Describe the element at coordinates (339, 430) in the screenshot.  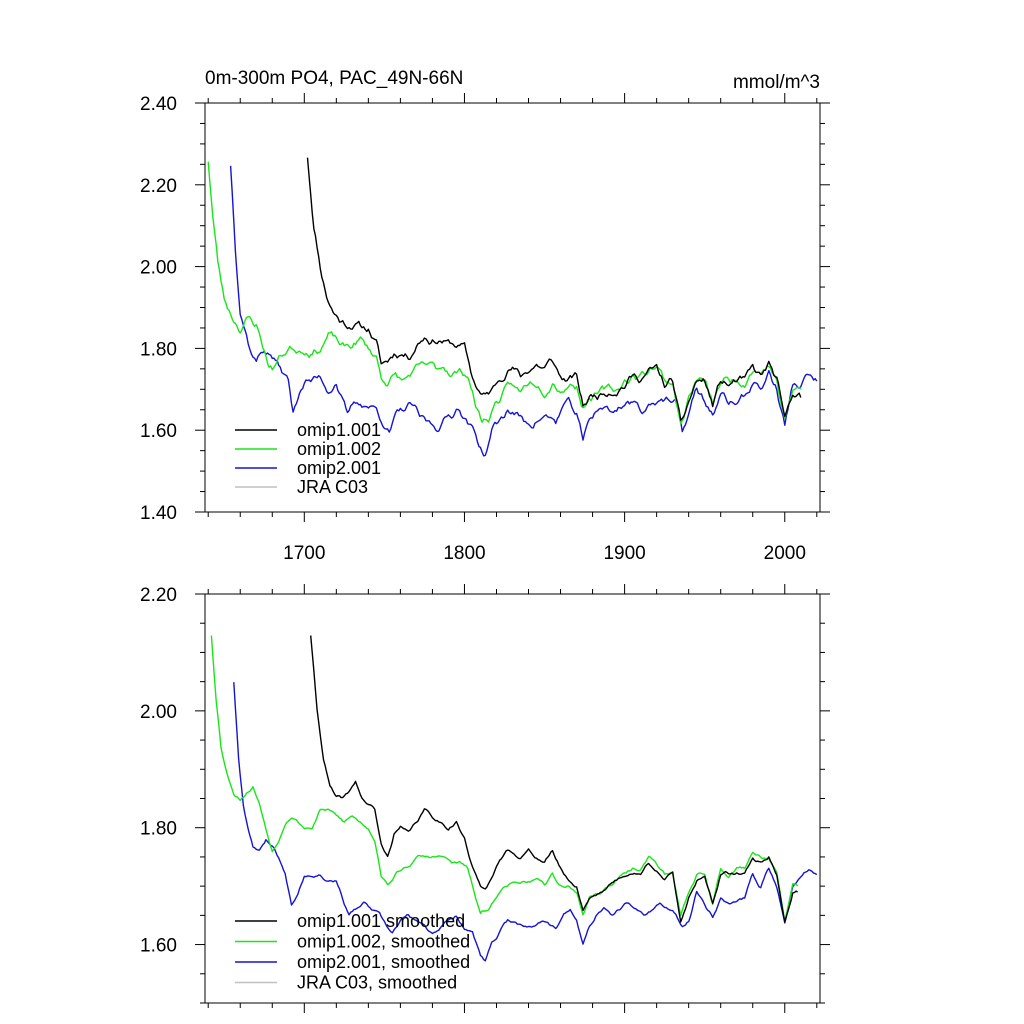
I see `legend-label: omip1.001` at that location.